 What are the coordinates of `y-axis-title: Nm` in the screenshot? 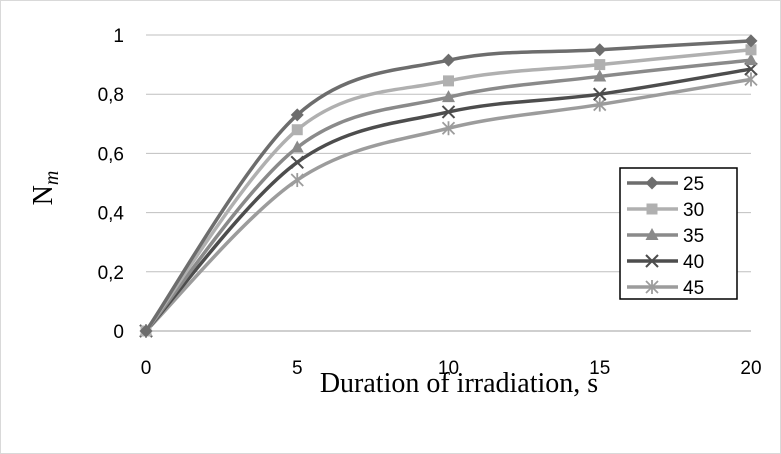 It's located at (45, 188).